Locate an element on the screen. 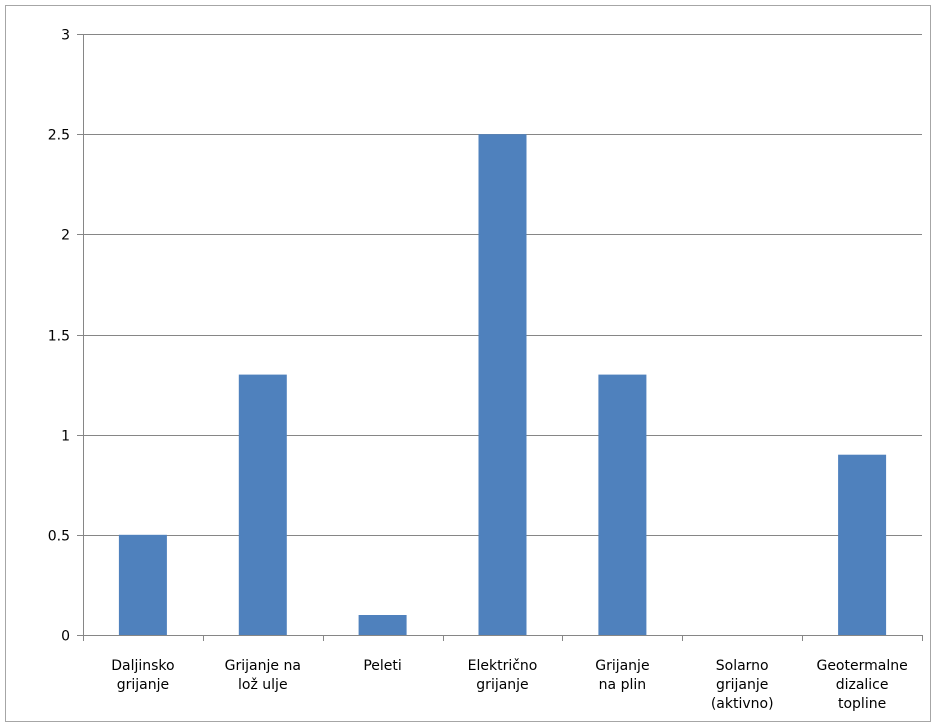  x-category-label-line: dizalice is located at coordinates (862, 685).